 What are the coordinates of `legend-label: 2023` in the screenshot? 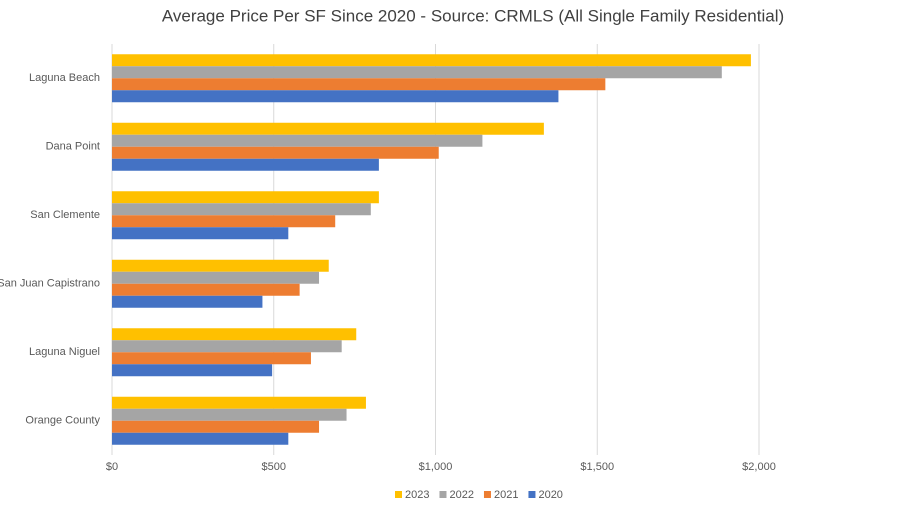 It's located at (417, 495).